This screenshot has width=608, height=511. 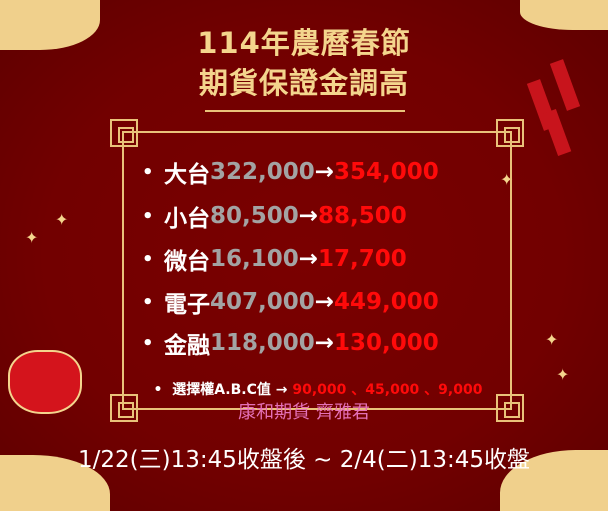 What do you see at coordinates (262, 343) in the screenshot?
I see `old-margin: 118,000` at bounding box center [262, 343].